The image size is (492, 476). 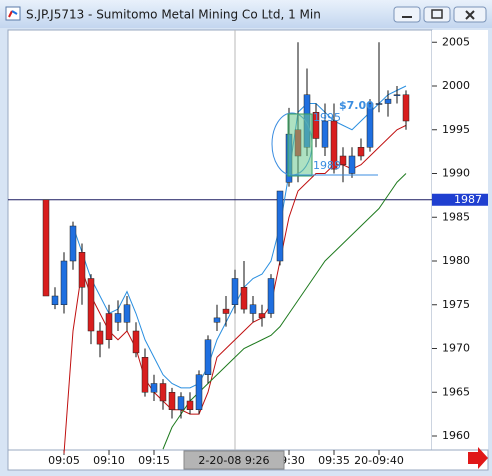 I want to click on y-tick-label: 1985, so click(x=456, y=216).